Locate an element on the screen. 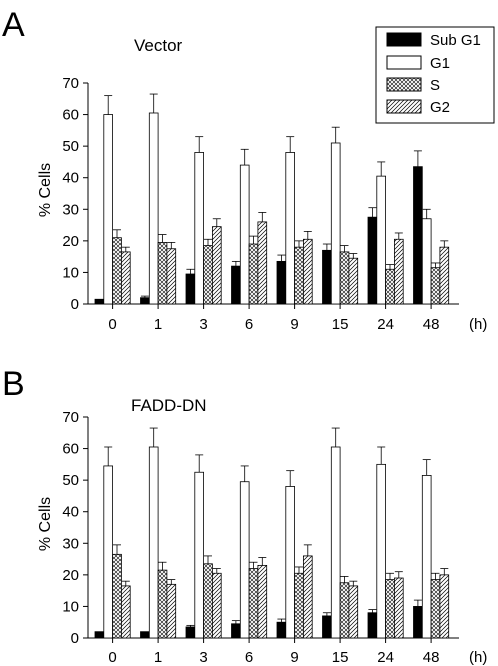 The width and height of the screenshot is (498, 666). b-x-tick-label: 9 is located at coordinates (294, 657).